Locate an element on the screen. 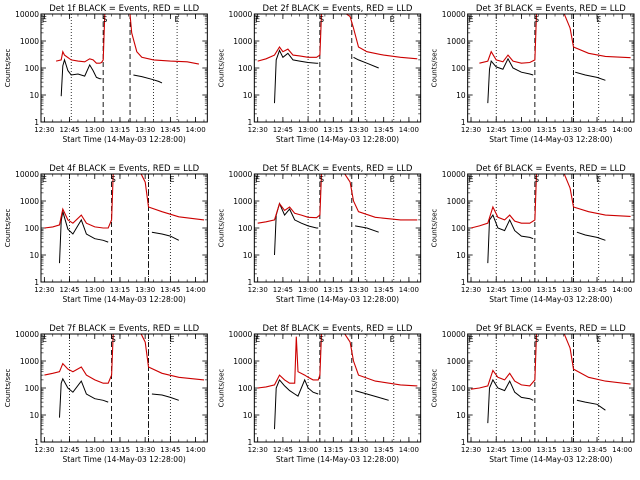  panel-title: Det 1f BLACK = Events, RED = LLD is located at coordinates (124, 9).